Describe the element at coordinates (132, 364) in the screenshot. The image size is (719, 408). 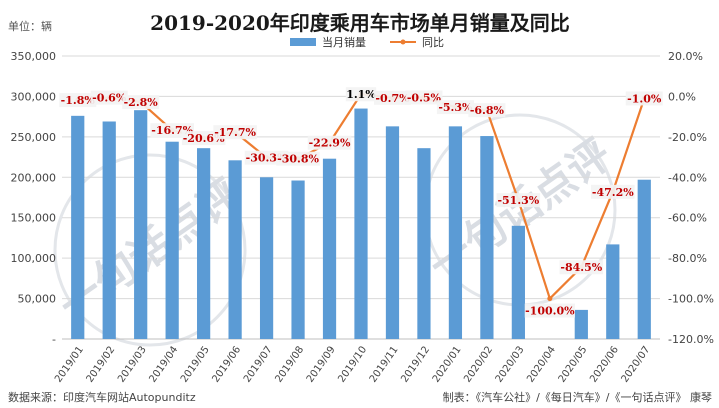
I see `x-tick-label: 2019/03` at that location.